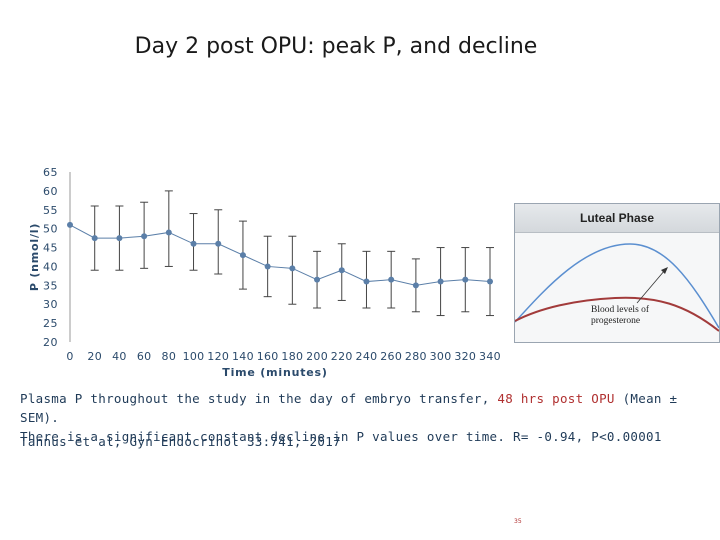 This screenshot has height=540, width=720. Describe the element at coordinates (169, 356) in the screenshot. I see `x-tick-label: 80` at that location.